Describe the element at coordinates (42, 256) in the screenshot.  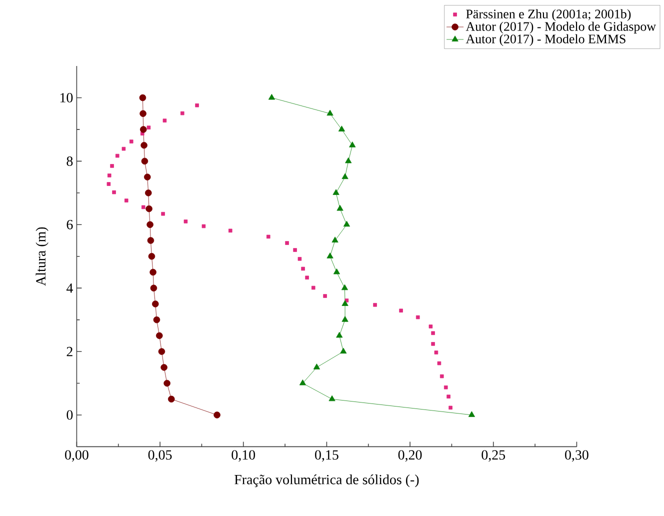
I see `y-axis-title: Altura (m)` at that location.